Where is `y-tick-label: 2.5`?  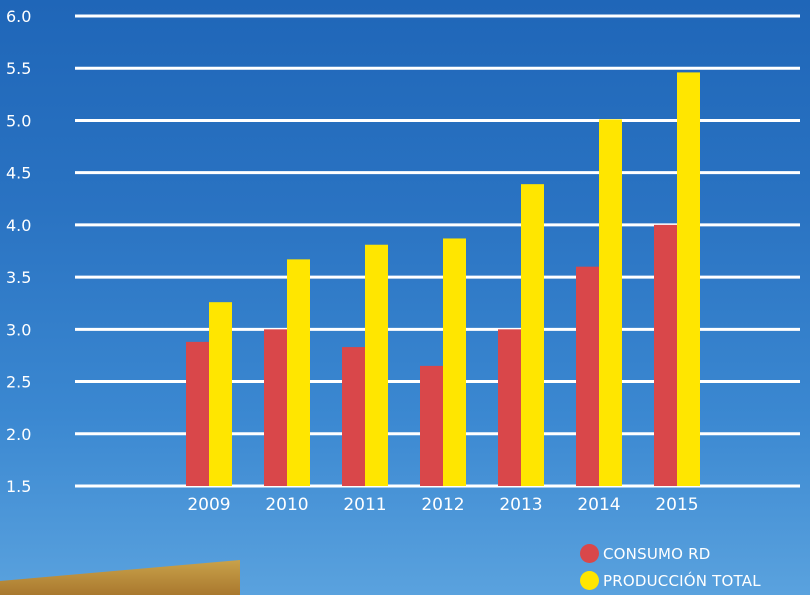 y-tick-label: 2.5 is located at coordinates (18, 382).